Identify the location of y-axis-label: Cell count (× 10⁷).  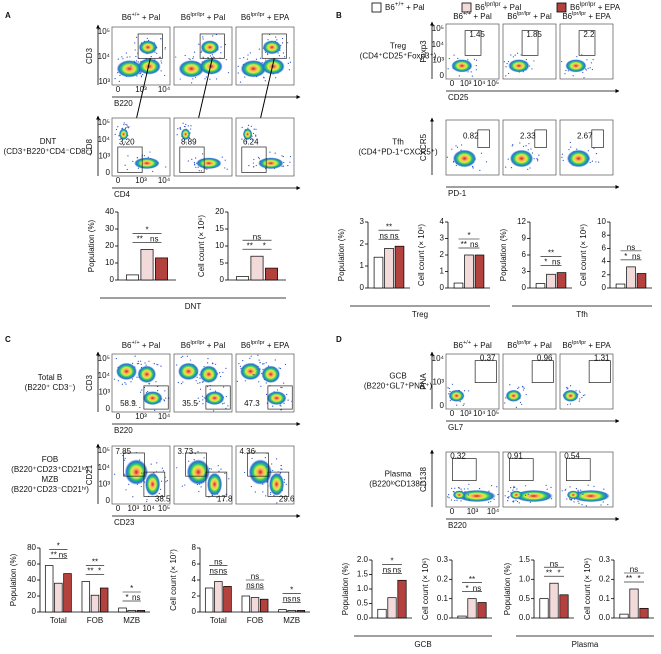
(173, 580).